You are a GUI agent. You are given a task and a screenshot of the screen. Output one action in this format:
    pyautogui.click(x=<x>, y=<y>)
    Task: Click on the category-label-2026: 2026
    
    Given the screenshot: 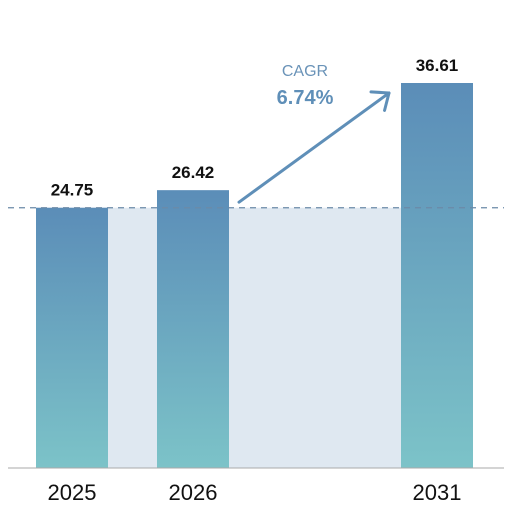 What is the action you would take?
    pyautogui.click(x=193, y=492)
    